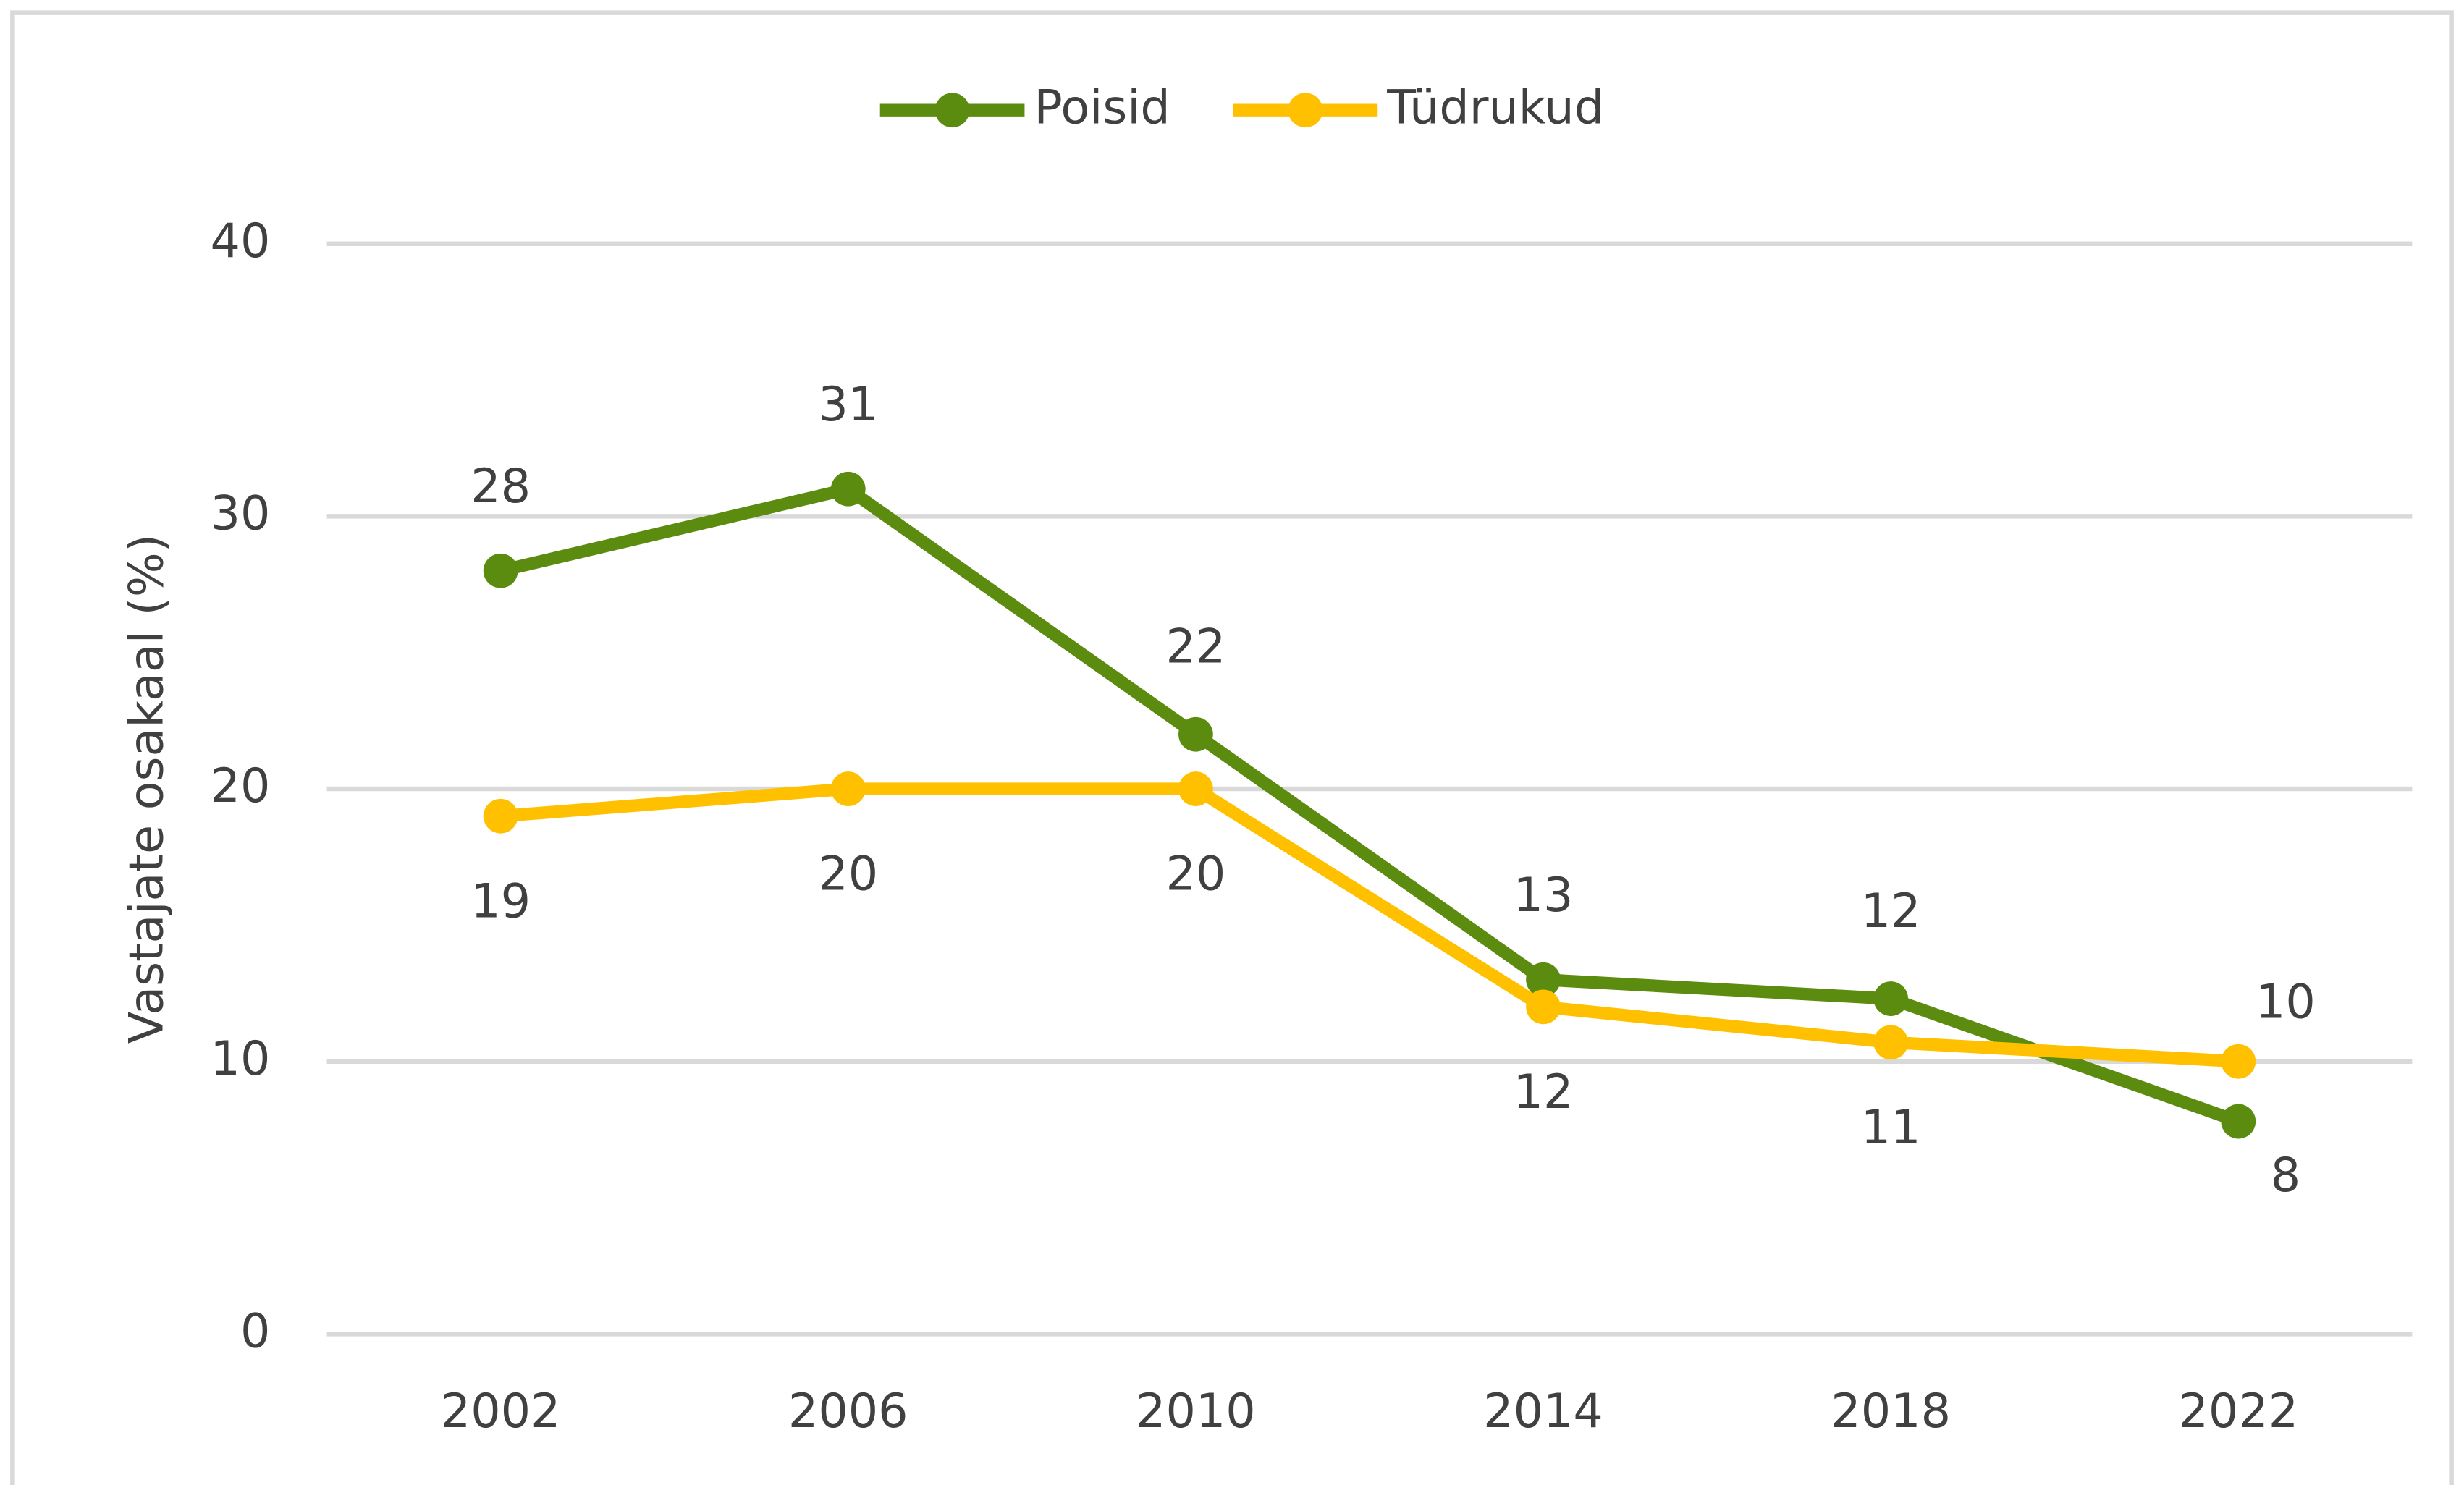 This screenshot has width=2464, height=1485. Describe the element at coordinates (146, 789) in the screenshot. I see `y-axis-title: Vastajate osakaal (%)` at that location.